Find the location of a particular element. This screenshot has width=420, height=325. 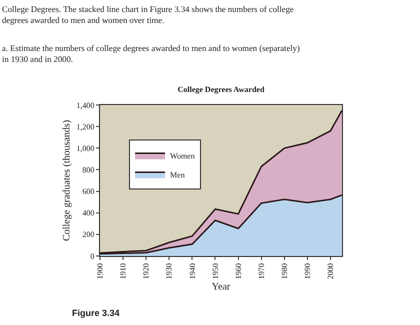

y-tick-label: 1,000 is located at coordinates (85, 148).